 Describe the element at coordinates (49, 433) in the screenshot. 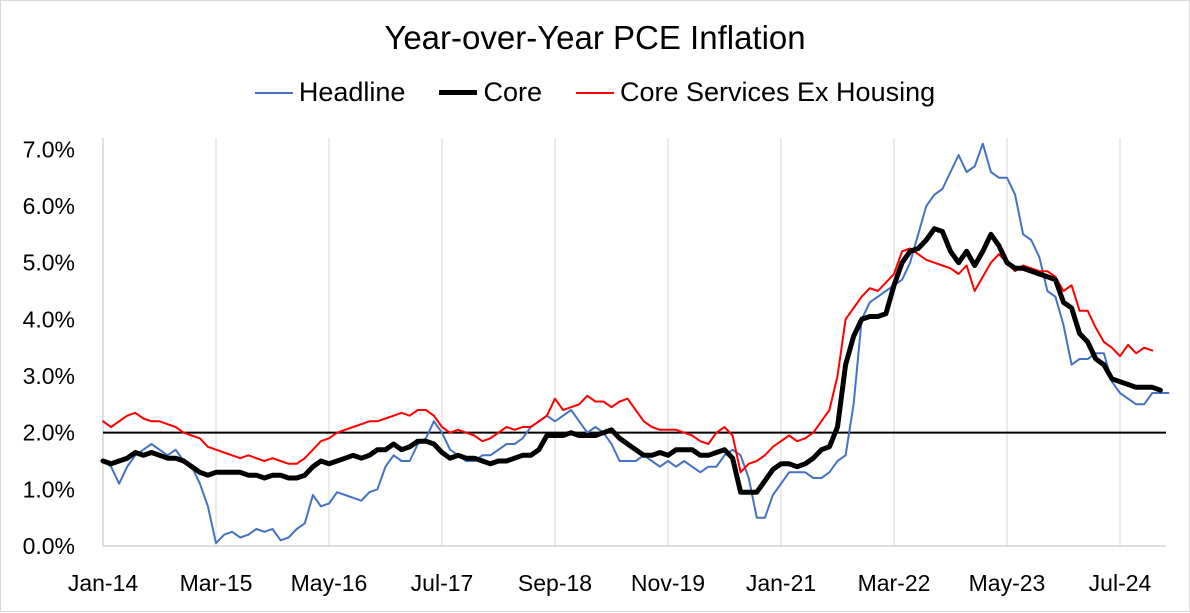

I see `y-tick-label: 2.0%` at that location.